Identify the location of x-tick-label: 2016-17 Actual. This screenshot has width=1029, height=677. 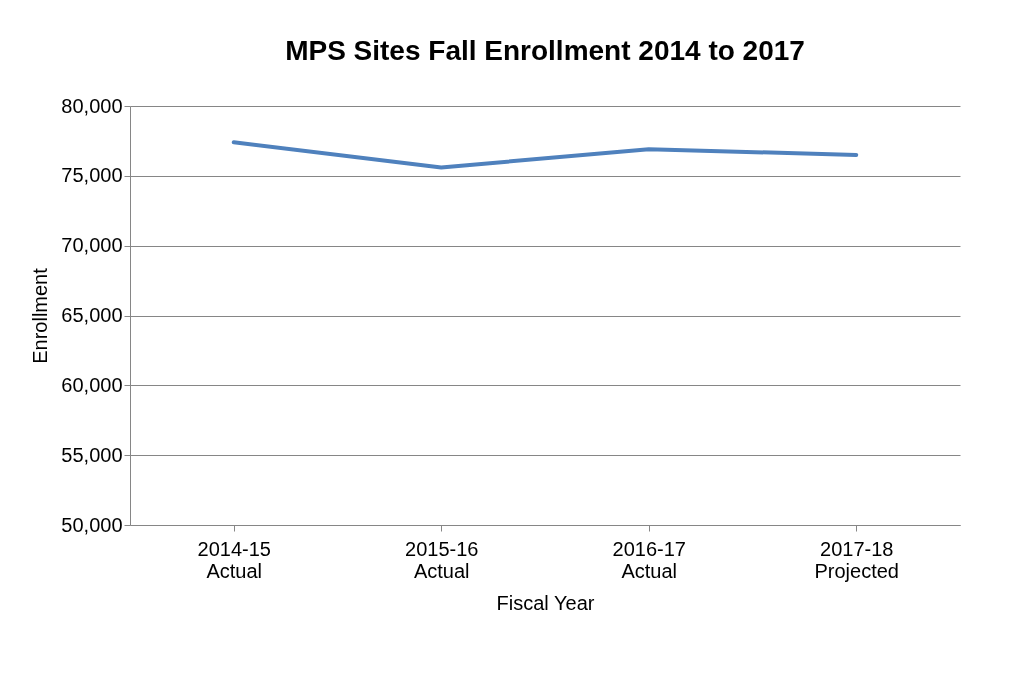
(649, 559).